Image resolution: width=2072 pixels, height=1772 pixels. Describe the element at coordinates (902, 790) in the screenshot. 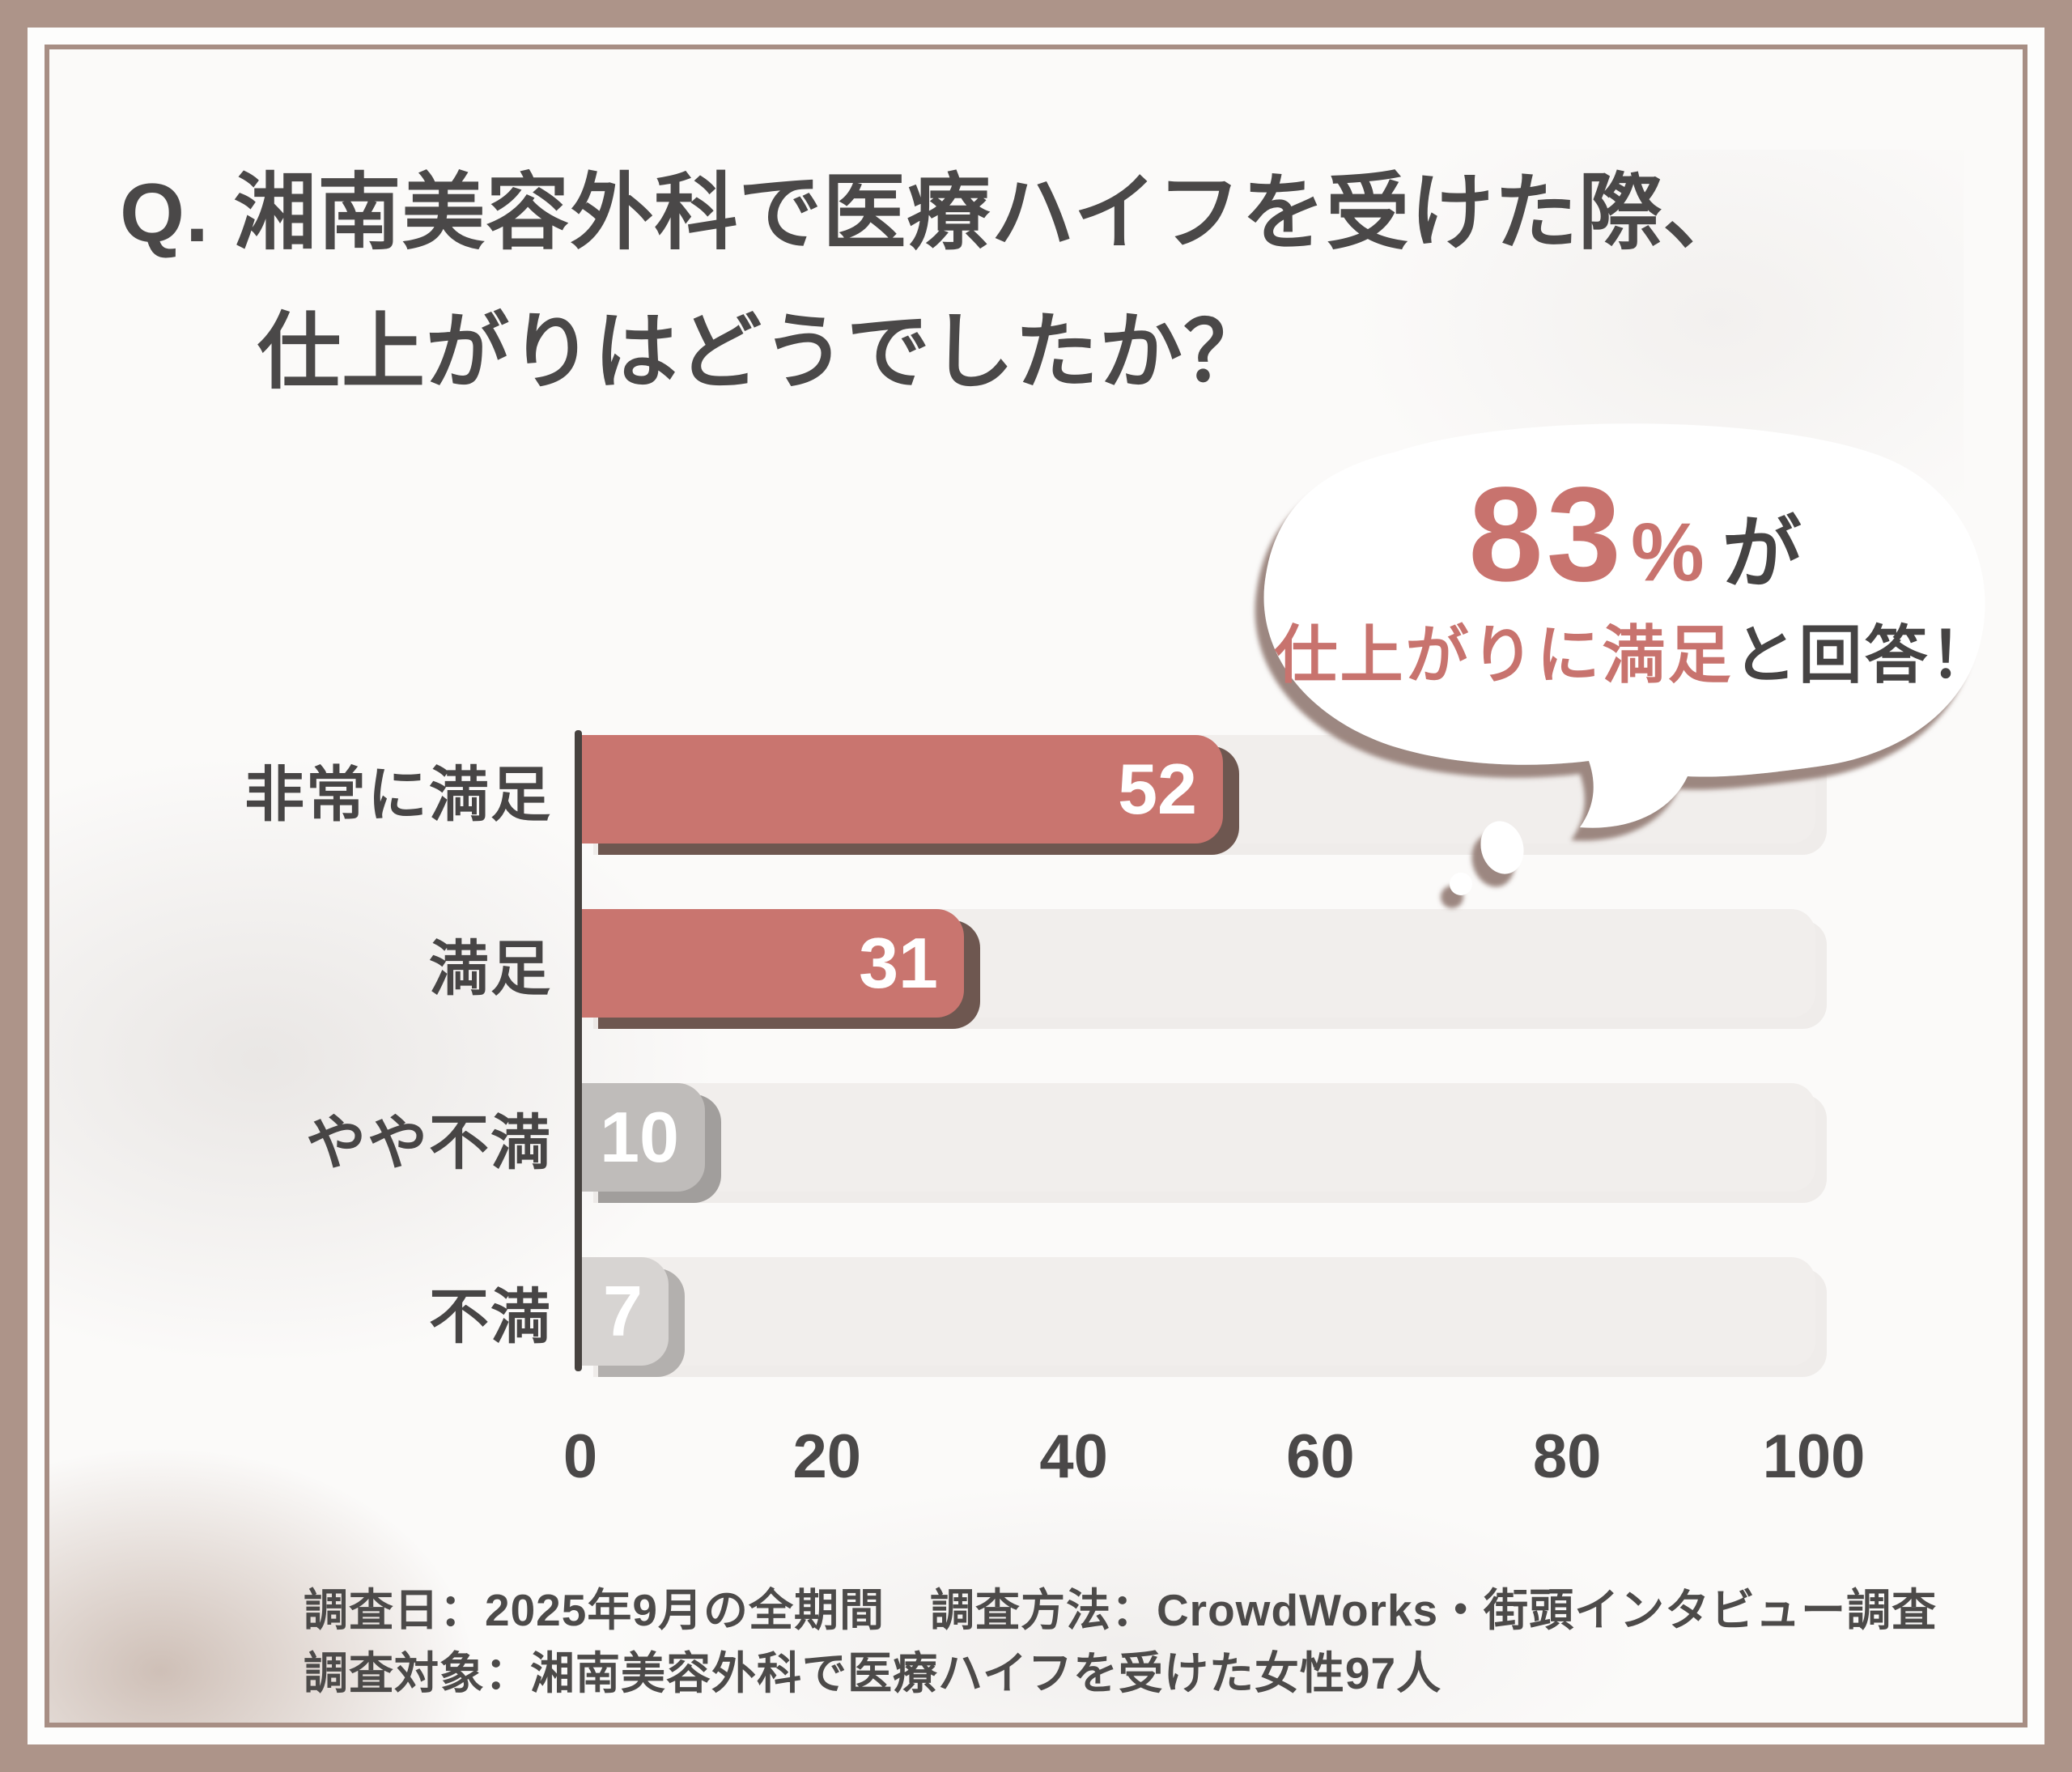

I see `bar-1: 52` at that location.